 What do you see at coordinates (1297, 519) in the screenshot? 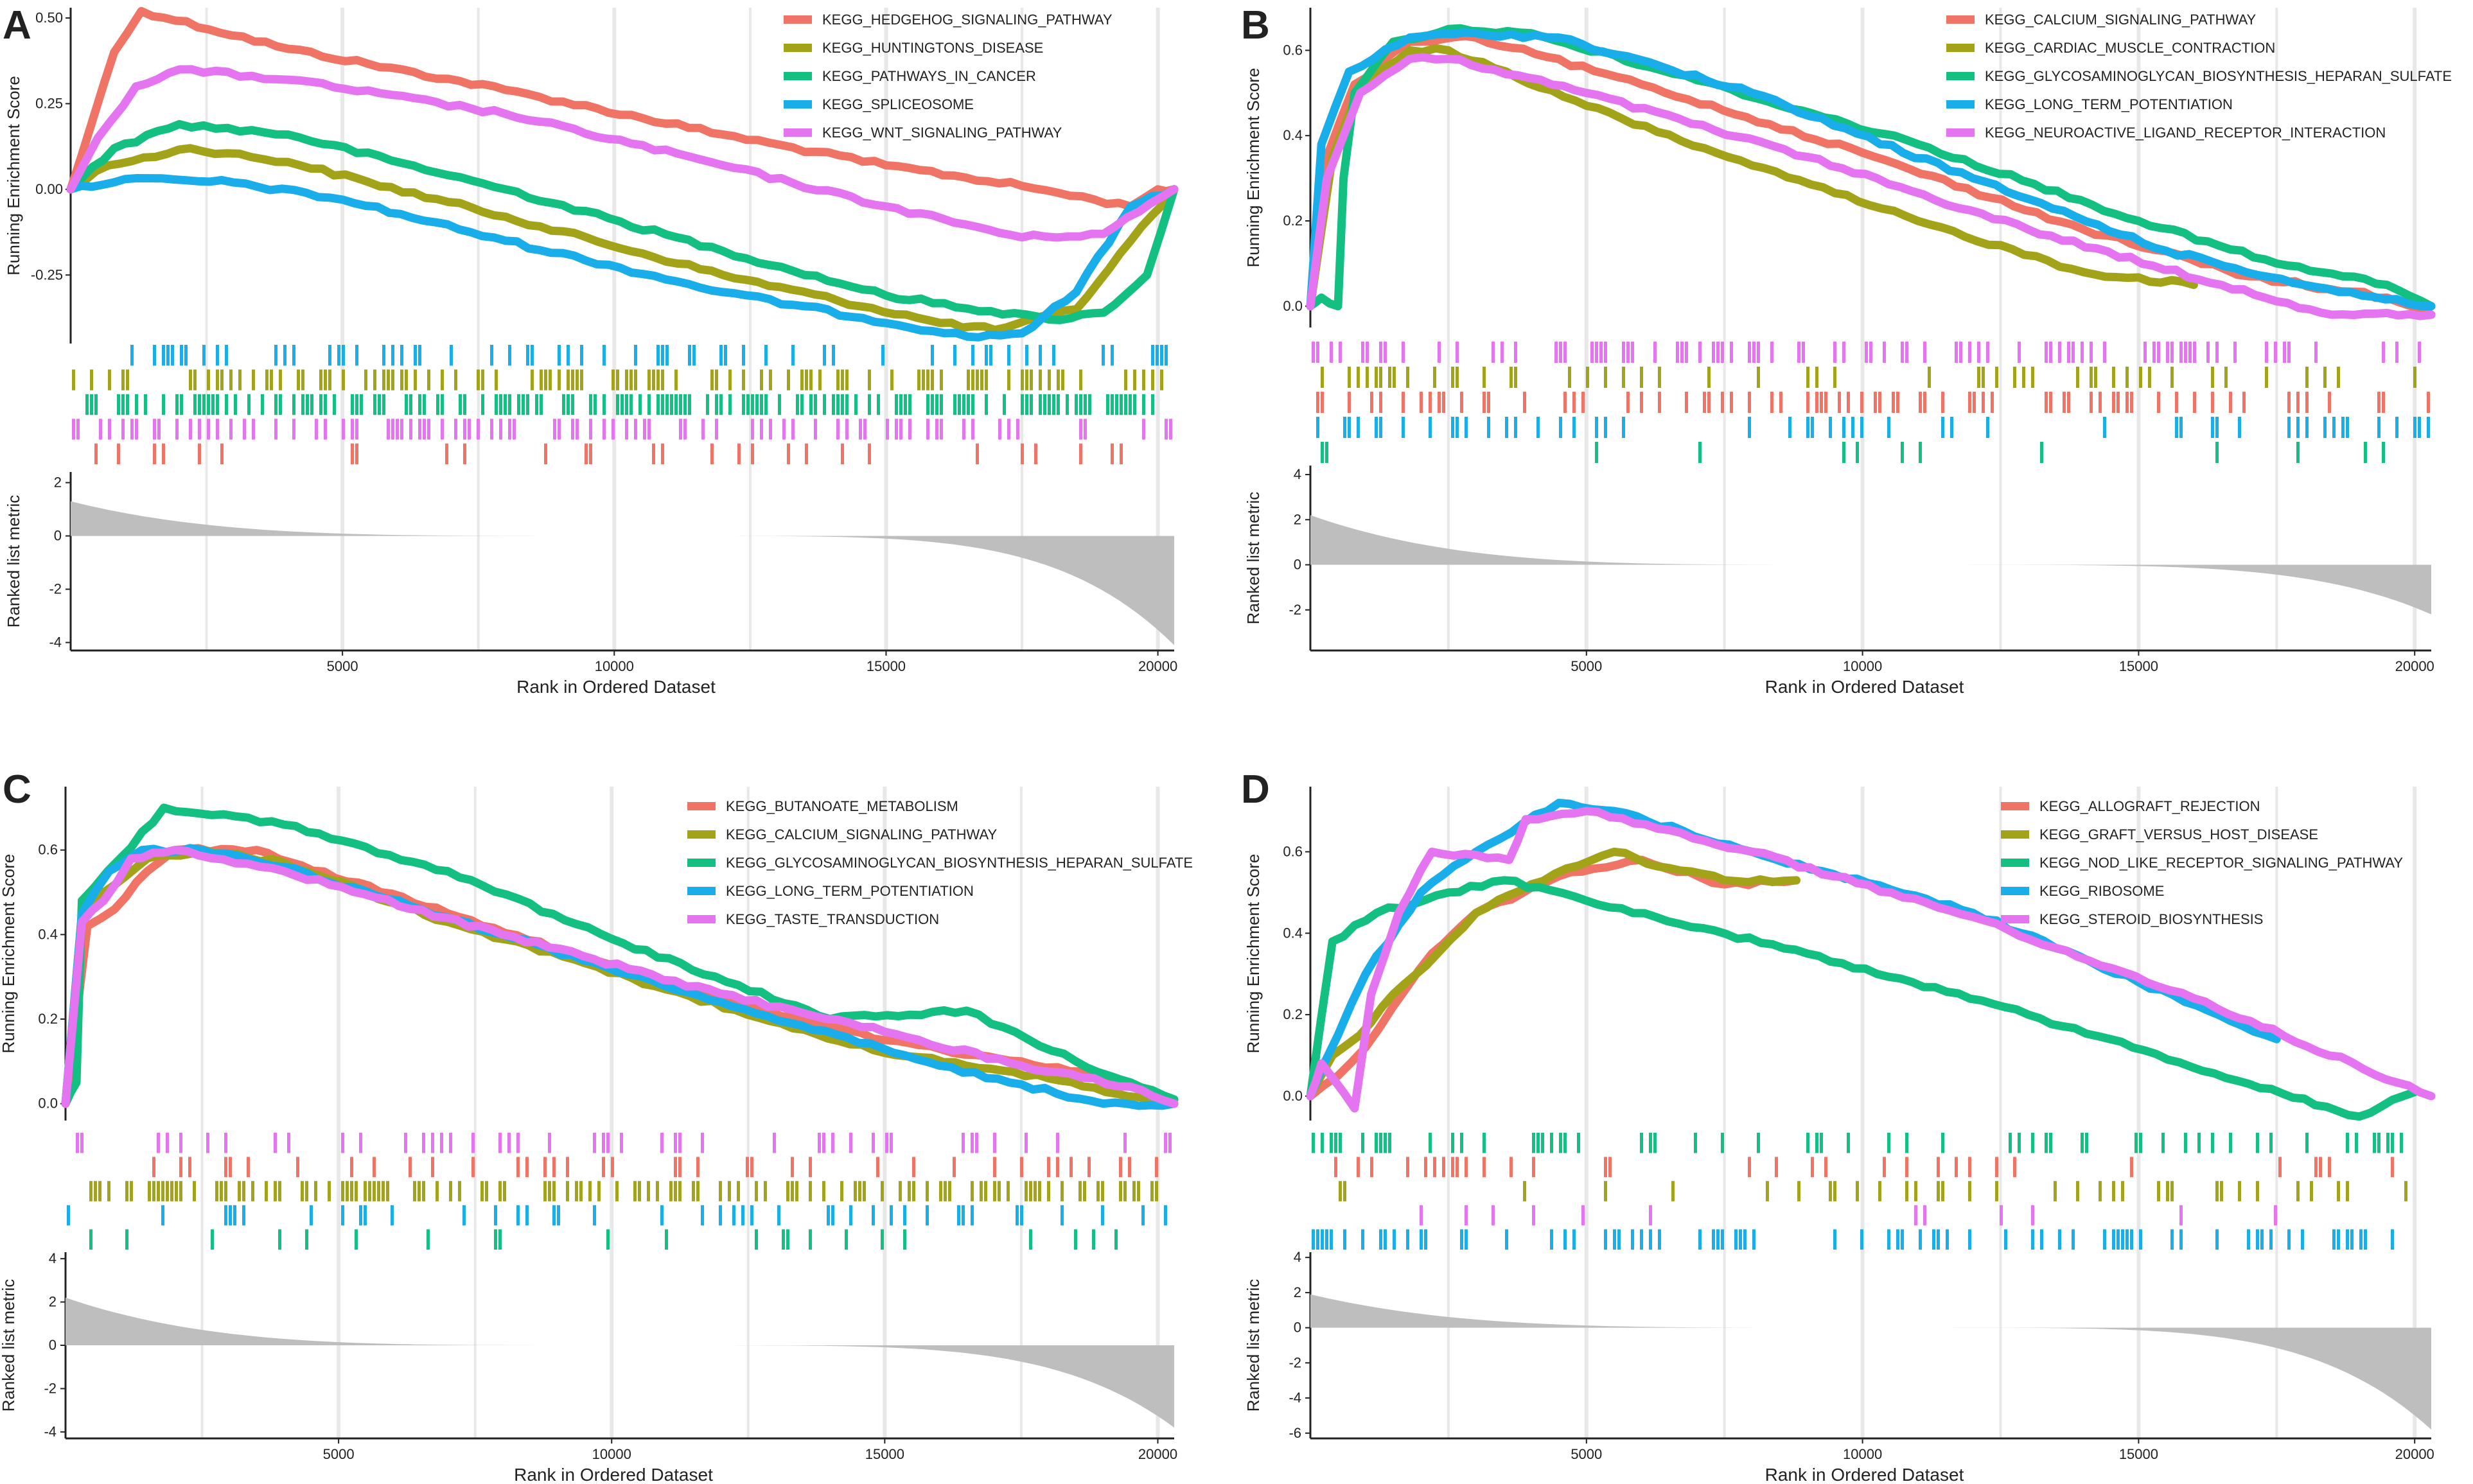
I see `metric-y-tick-label: 2` at bounding box center [1297, 519].